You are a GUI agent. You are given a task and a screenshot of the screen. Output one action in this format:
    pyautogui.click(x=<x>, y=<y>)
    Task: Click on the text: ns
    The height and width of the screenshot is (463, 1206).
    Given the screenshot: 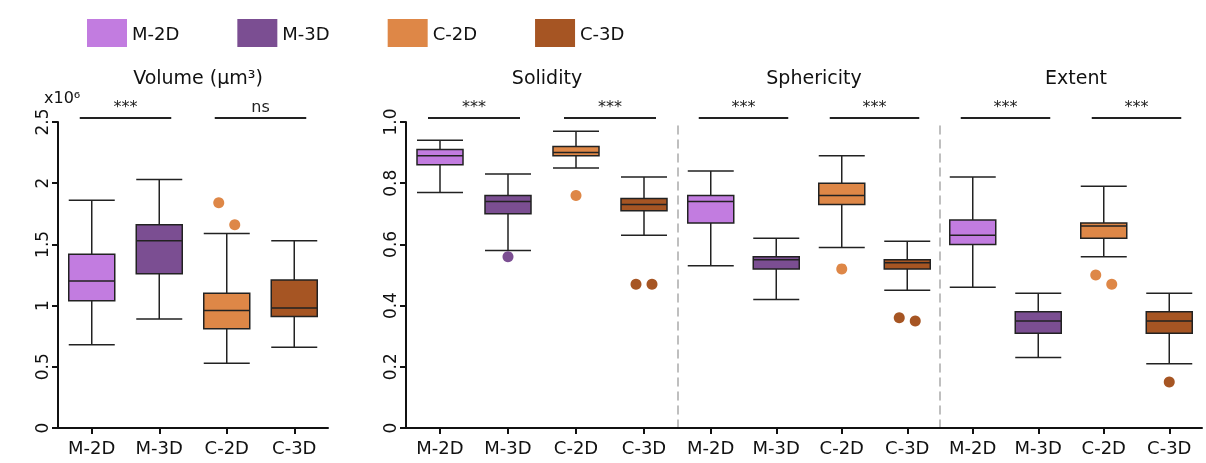 What is the action you would take?
    pyautogui.click(x=260, y=106)
    